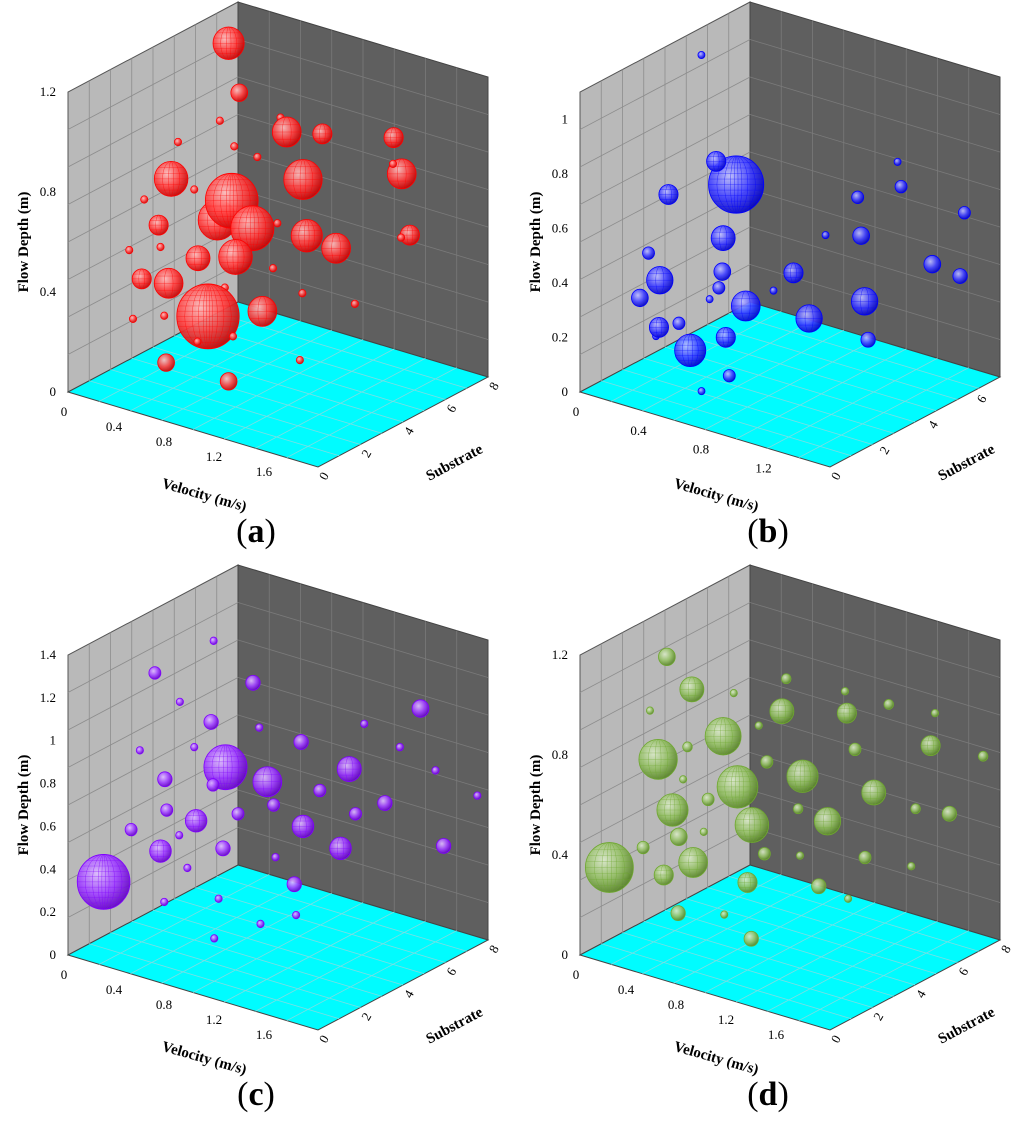 This screenshot has width=1024, height=1126. I want to click on y-tick-label: 0.8, so click(560, 173).